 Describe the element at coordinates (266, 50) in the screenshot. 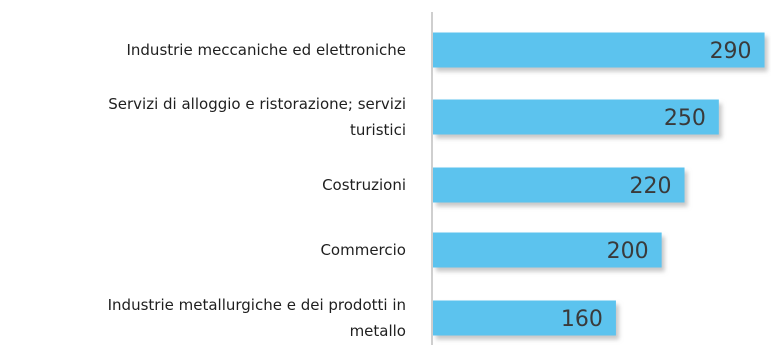

I see `category-label-1: Industrie meccaniche ed elettroniche` at that location.